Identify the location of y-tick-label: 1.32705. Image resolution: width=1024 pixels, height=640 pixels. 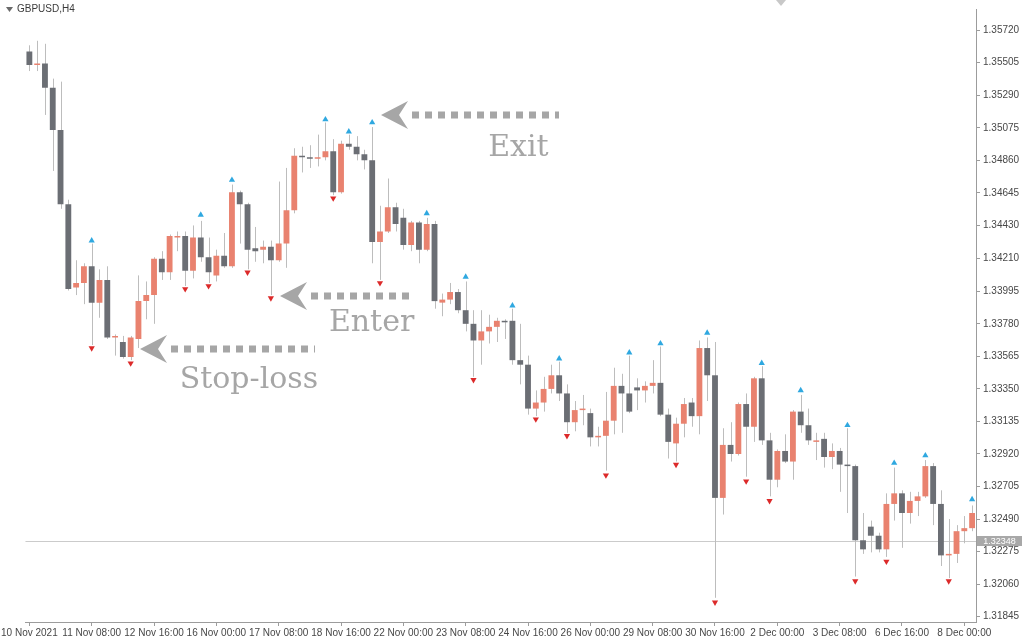
(1001, 486).